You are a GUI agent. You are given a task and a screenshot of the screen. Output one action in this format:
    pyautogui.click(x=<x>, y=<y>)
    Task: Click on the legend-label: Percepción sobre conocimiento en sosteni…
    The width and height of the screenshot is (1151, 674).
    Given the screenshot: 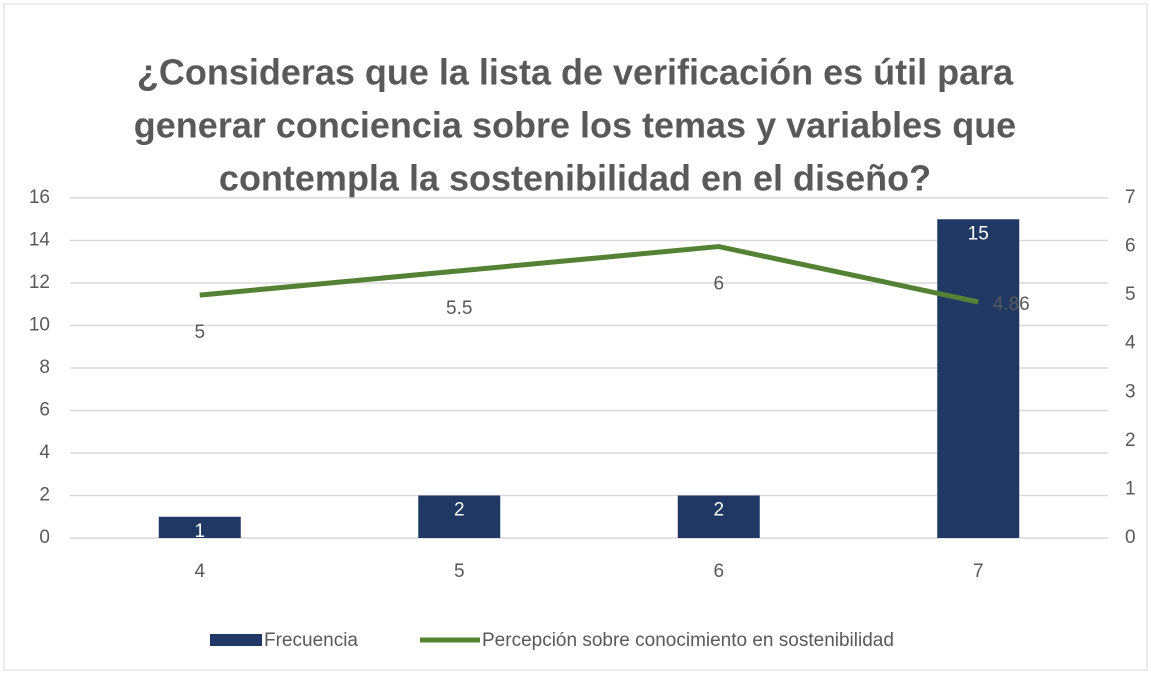 What is the action you would take?
    pyautogui.click(x=688, y=640)
    